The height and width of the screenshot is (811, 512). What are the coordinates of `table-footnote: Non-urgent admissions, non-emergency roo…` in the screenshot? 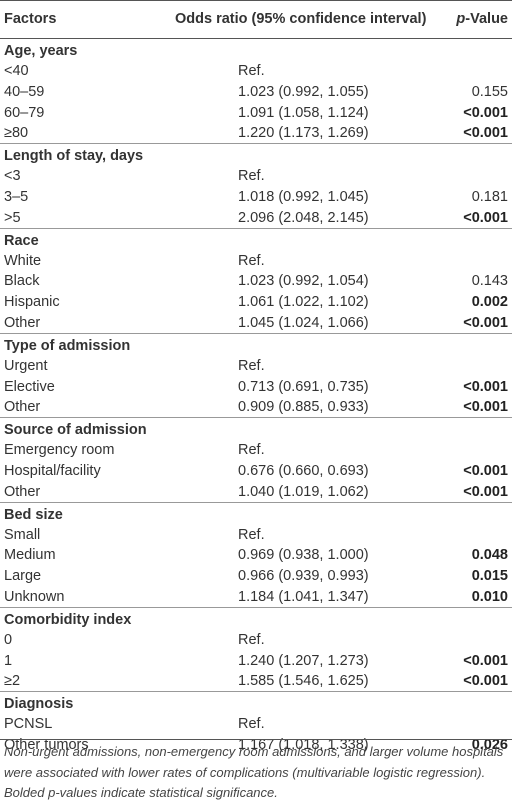 It's located at (256, 773).